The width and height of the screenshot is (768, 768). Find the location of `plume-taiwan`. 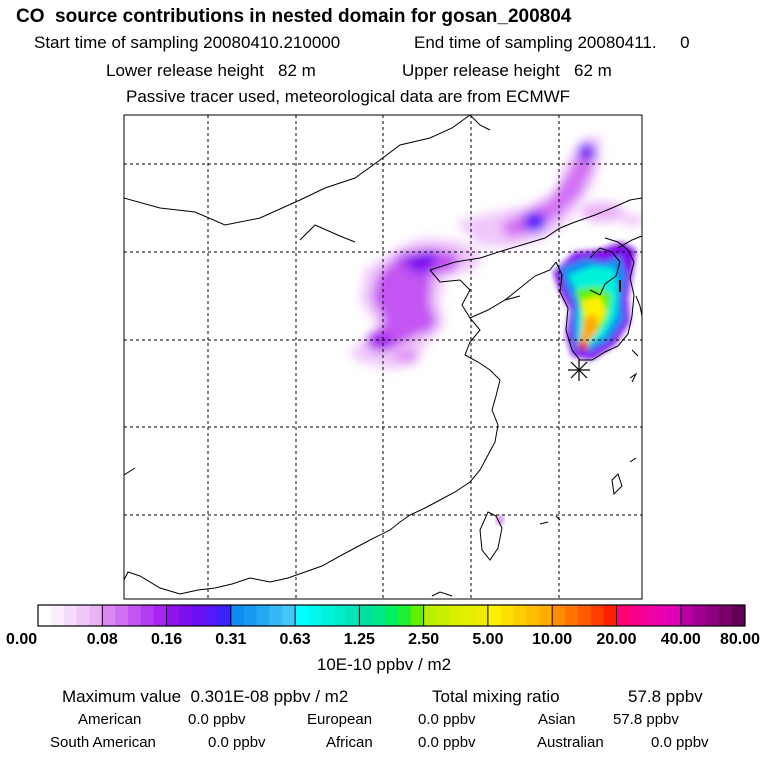

plume-taiwan is located at coordinates (500, 520).